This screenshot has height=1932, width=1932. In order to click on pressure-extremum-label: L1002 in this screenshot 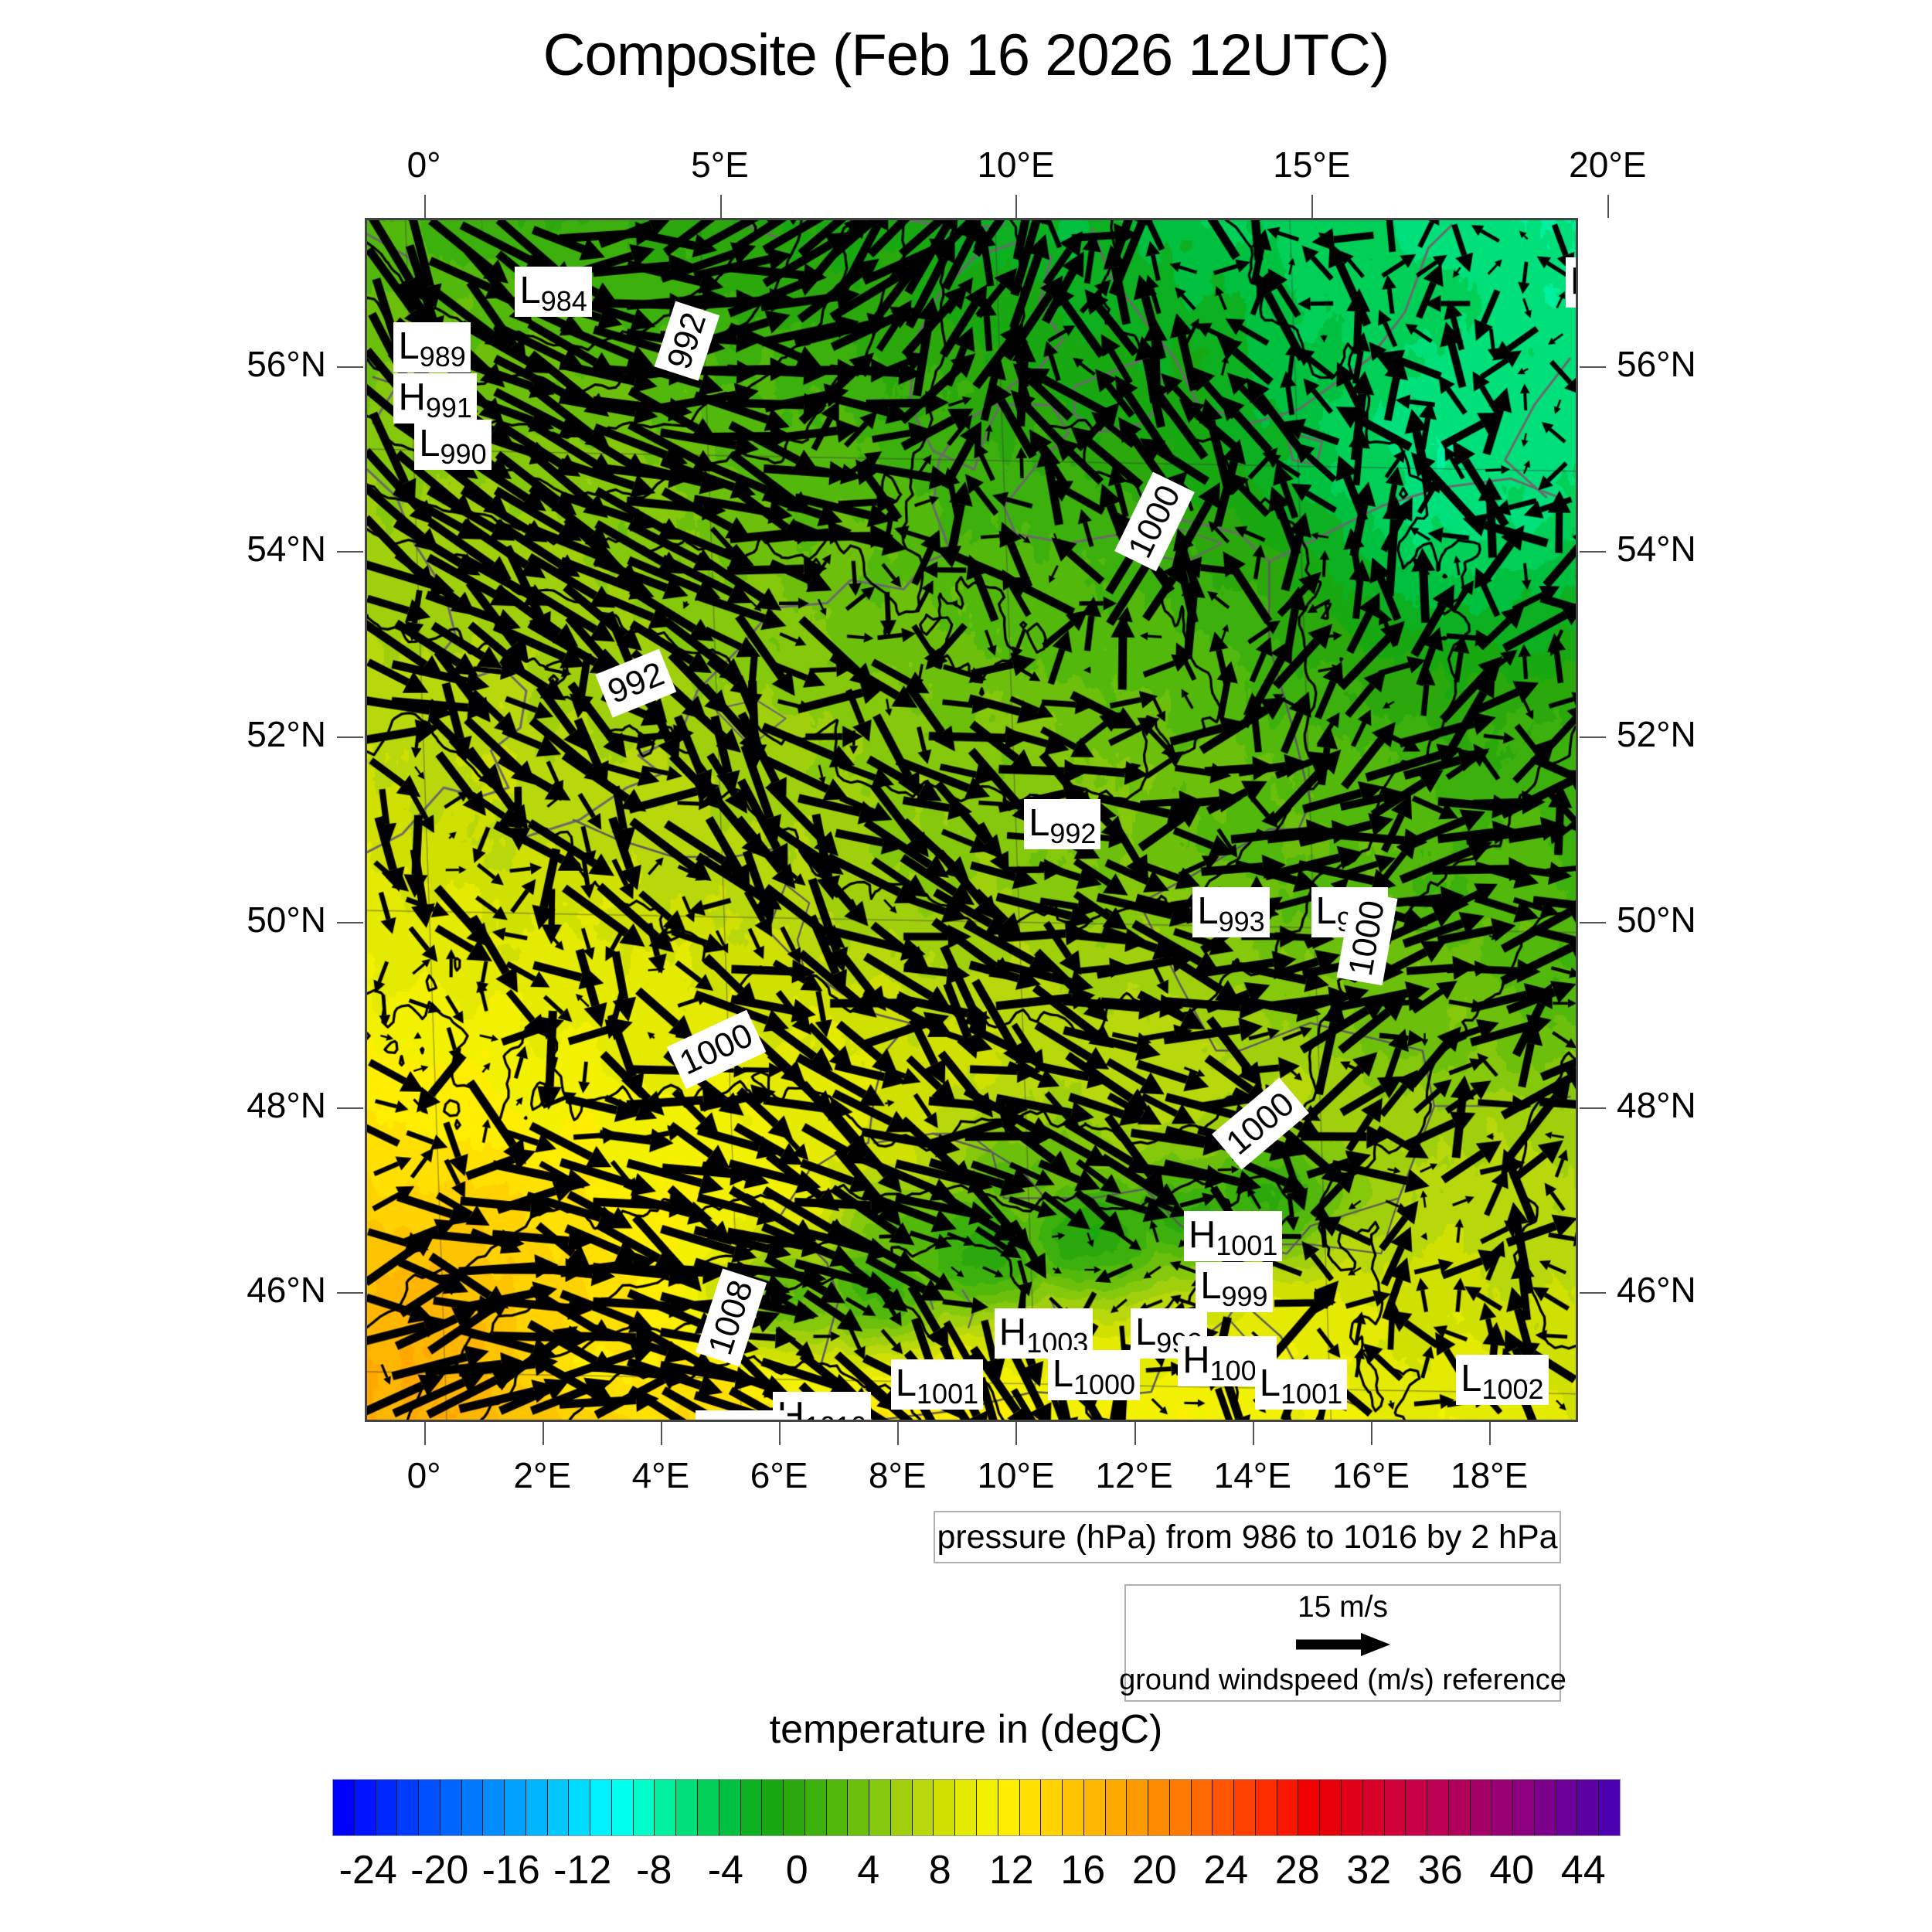, I will do `click(1503, 1381)`.